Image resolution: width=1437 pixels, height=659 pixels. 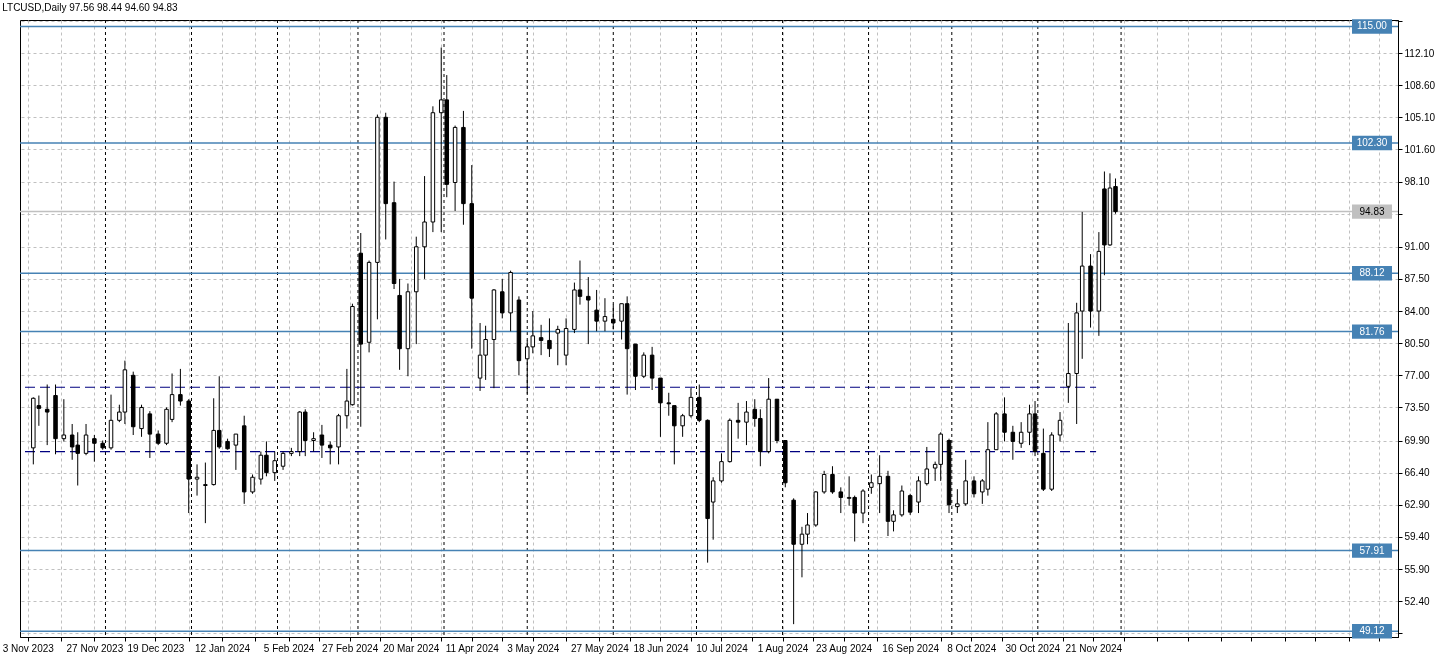 What do you see at coordinates (1417, 569) in the screenshot?
I see `y-tick-label: 55.90` at bounding box center [1417, 569].